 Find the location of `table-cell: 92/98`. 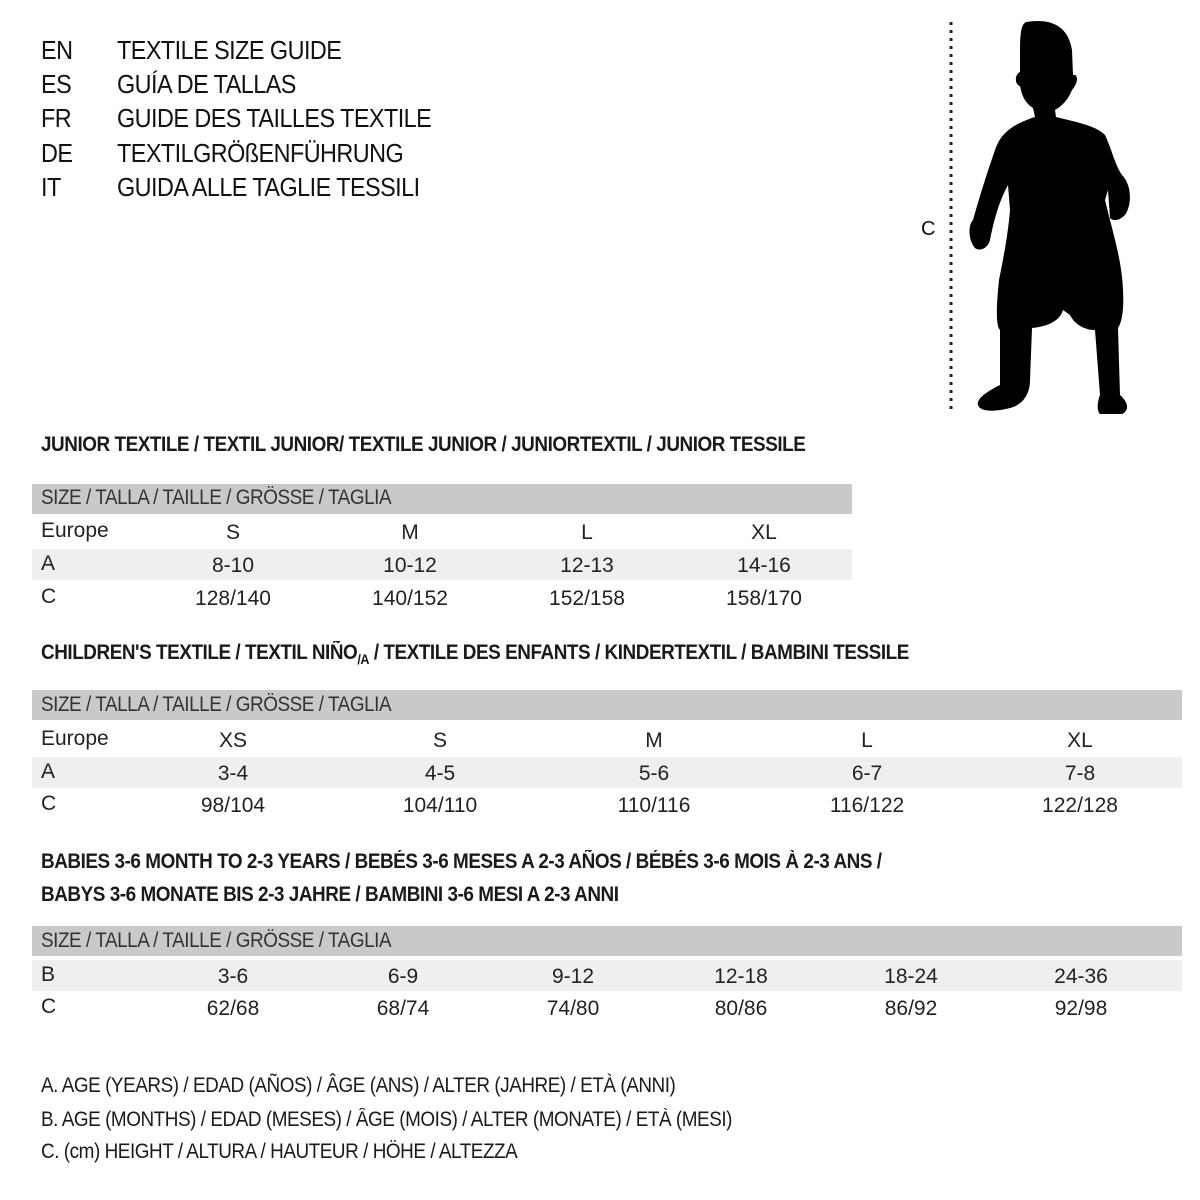

table-cell: 92/98 is located at coordinates (1081, 1008).